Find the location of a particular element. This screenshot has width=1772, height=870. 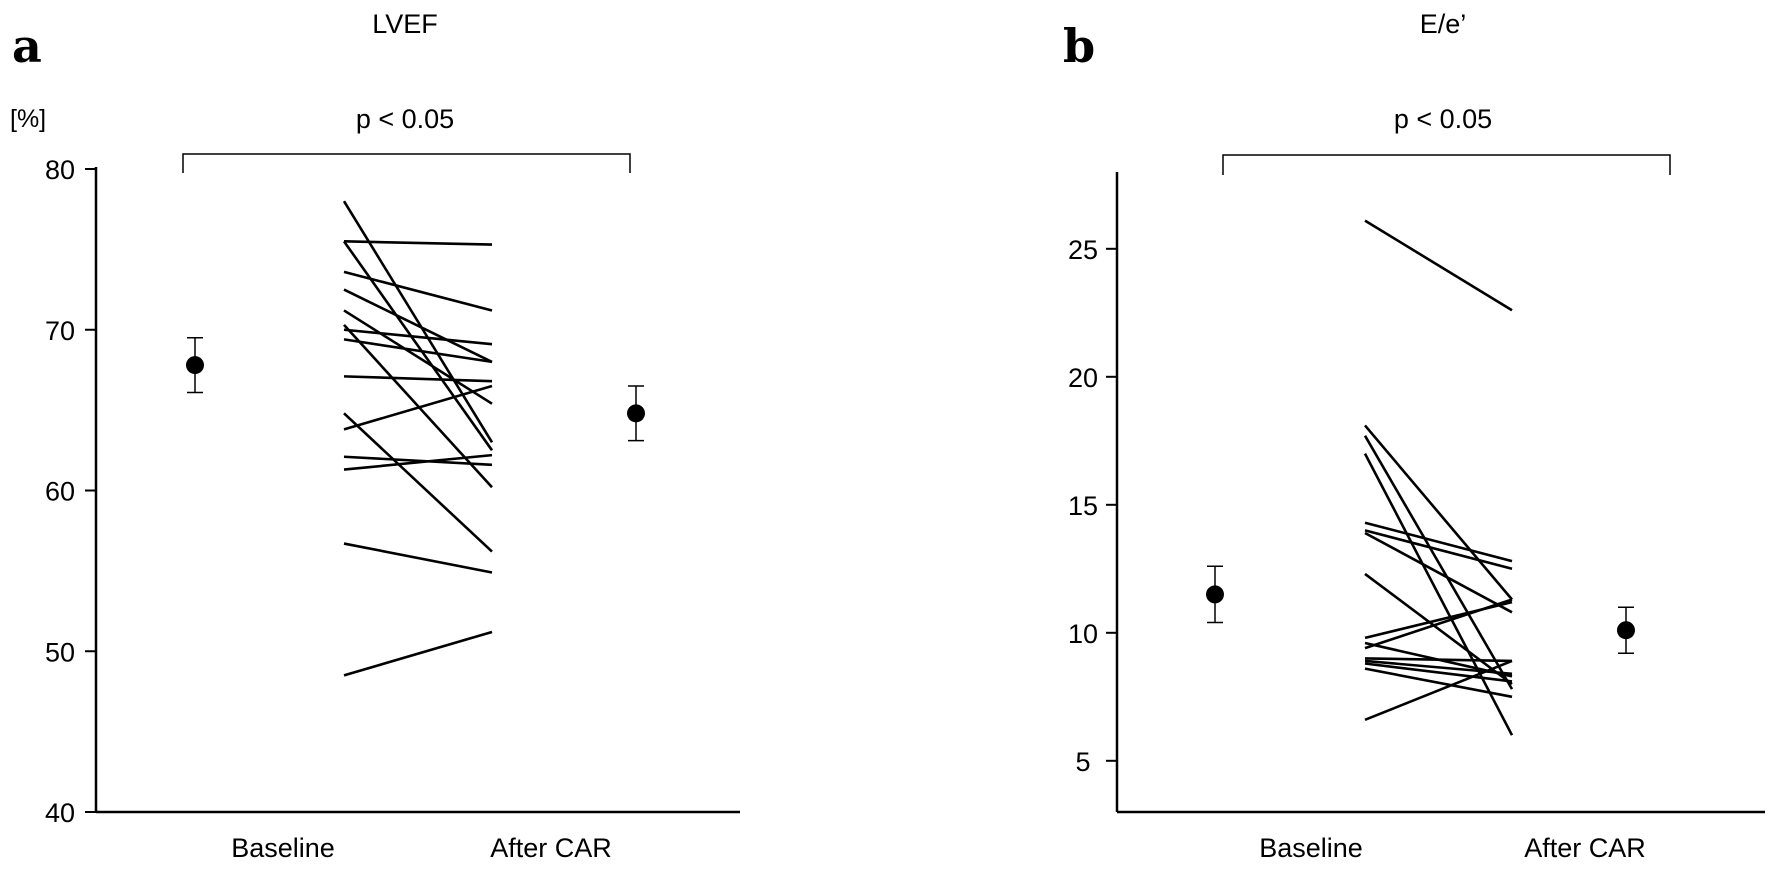

y-tick-label: 20 is located at coordinates (1083, 378).